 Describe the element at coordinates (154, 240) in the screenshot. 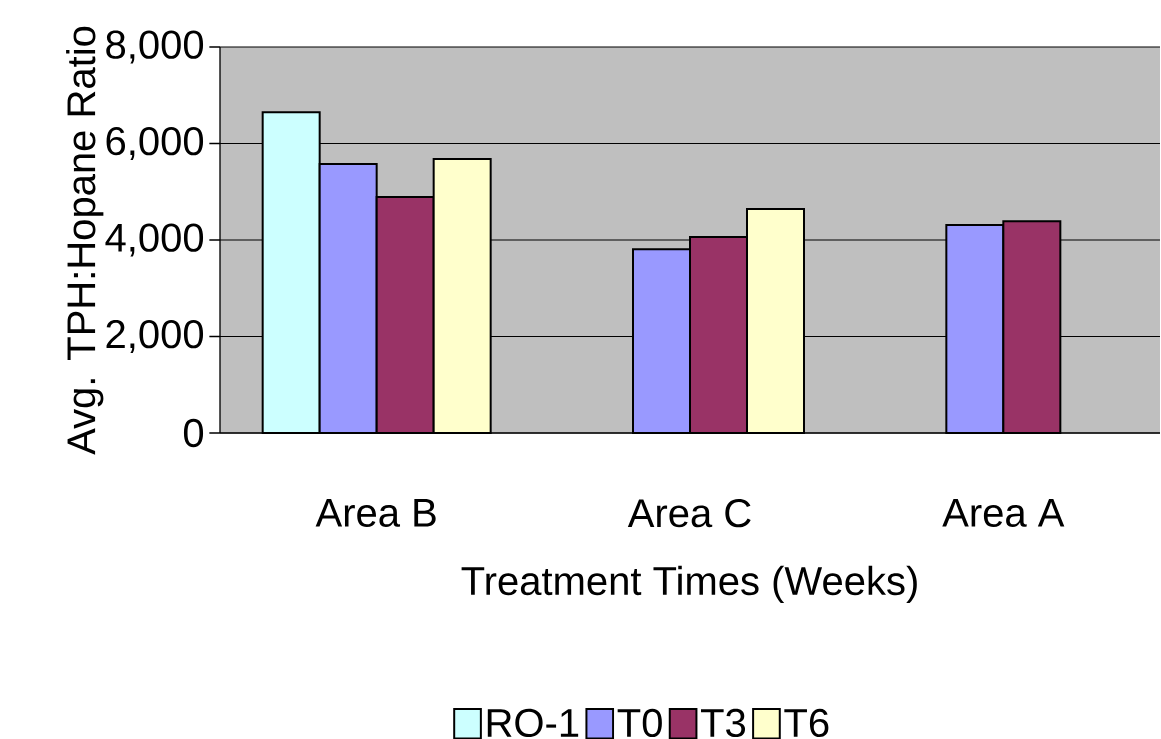

I see `y-tick-label: 4,000` at that location.